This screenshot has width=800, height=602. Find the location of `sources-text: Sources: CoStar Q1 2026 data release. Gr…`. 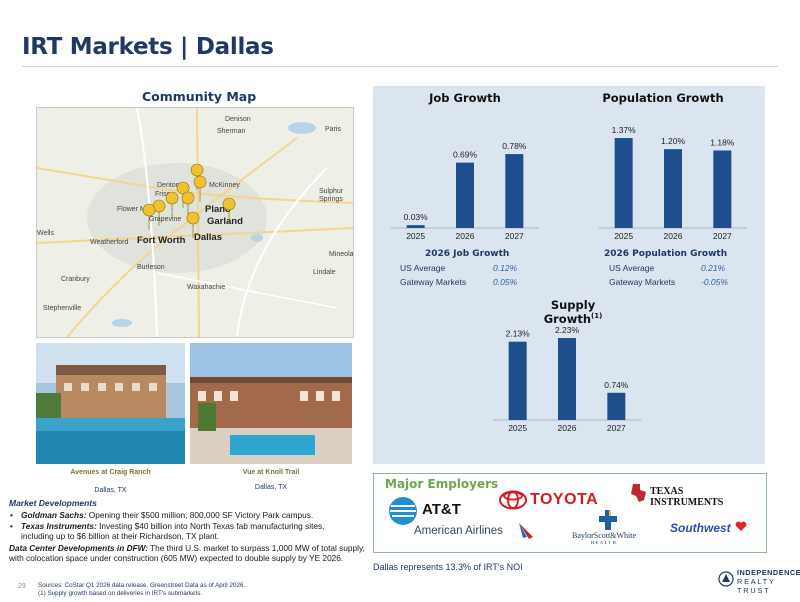

sources-text: Sources: CoStar Q1 2026 data release. Gr… is located at coordinates (142, 585).